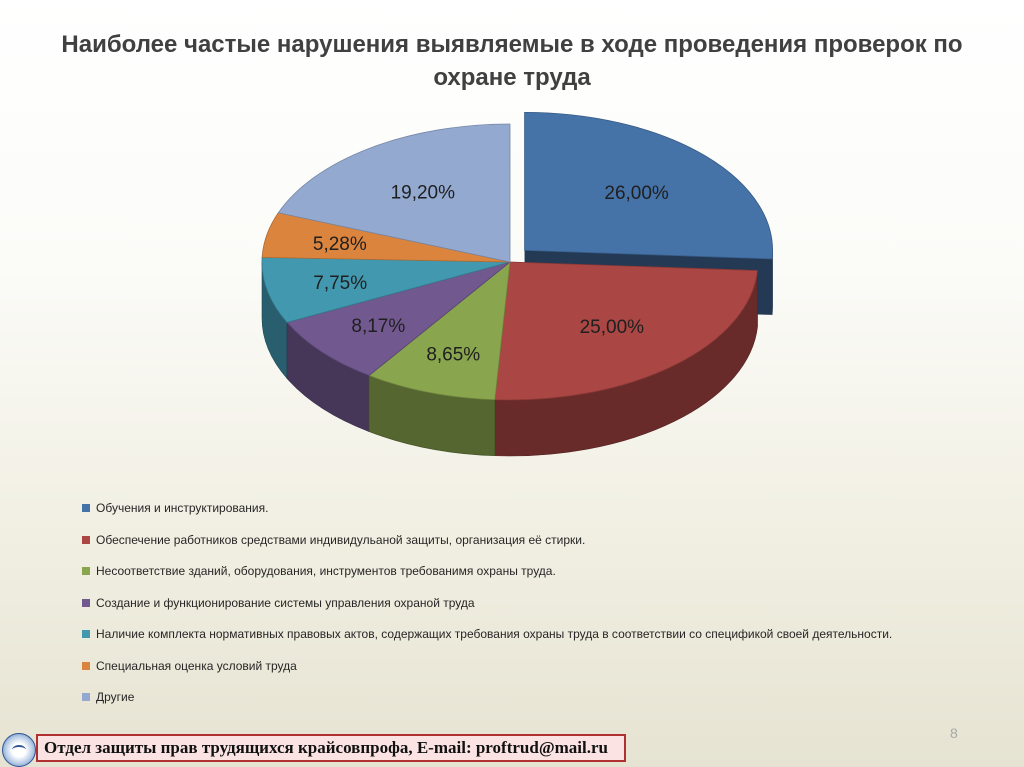 The image size is (1024, 767). I want to click on legend-item-1: Обучения и инструктирования., so click(175, 508).